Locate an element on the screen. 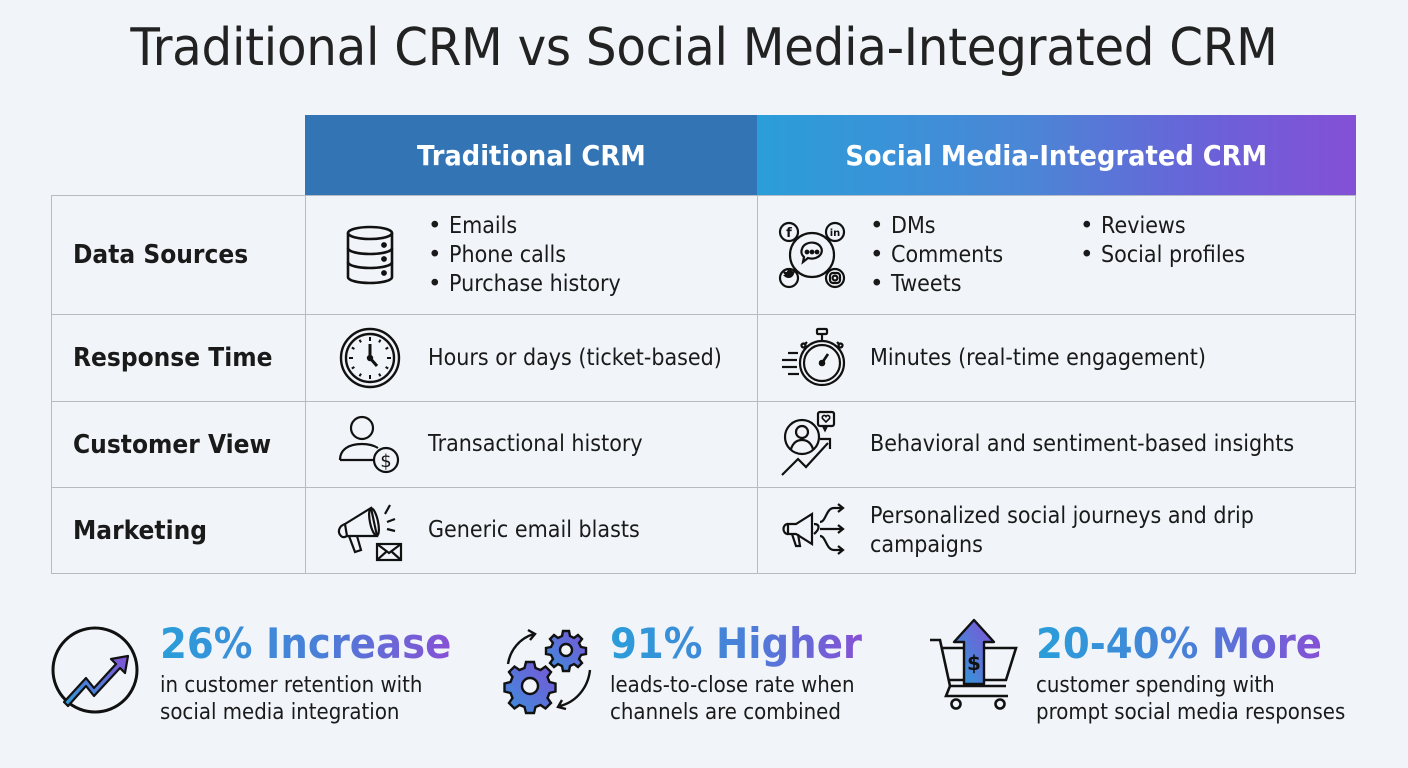  traditional-cell: Hours or days (ticket-based) is located at coordinates (532, 358).